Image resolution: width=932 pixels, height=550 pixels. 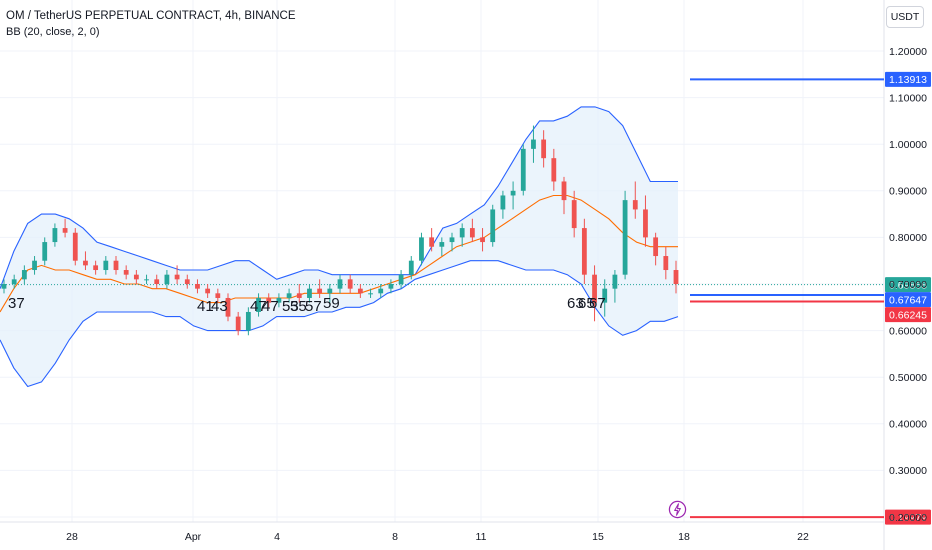 I want to click on y-tick-label: 0.80000, so click(x=908, y=238).